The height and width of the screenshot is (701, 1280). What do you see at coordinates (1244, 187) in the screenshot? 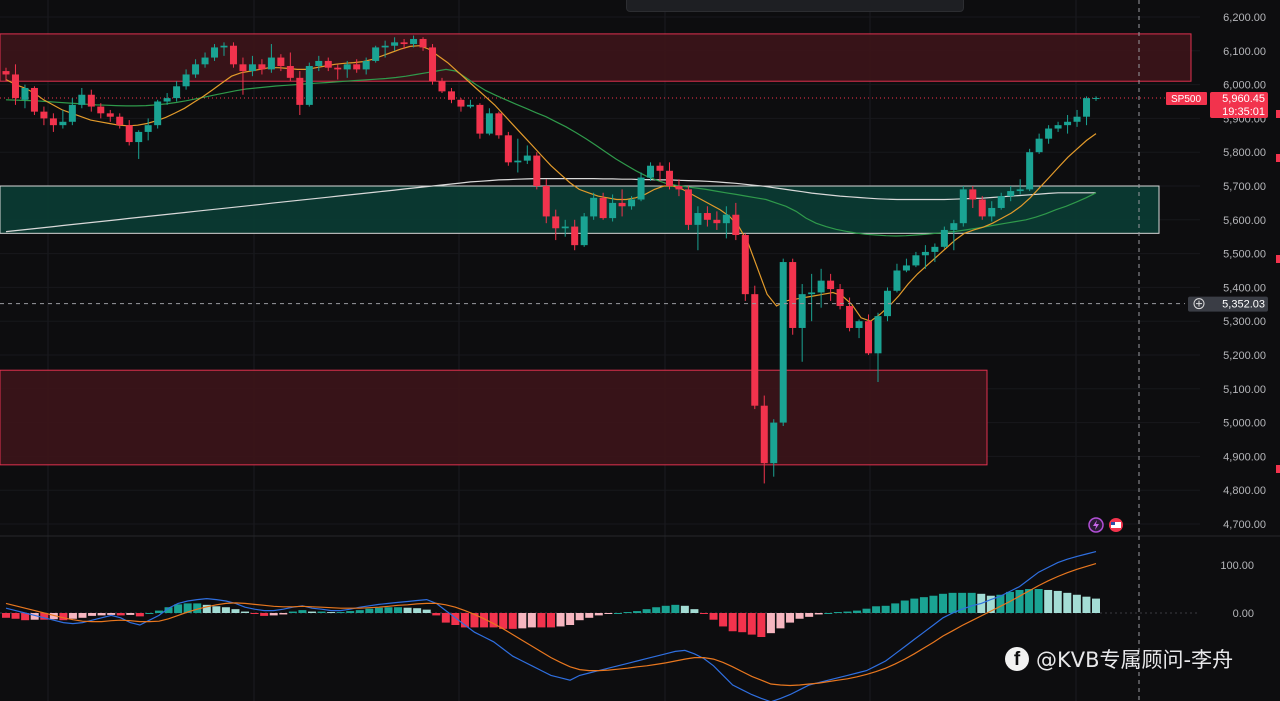
I see `y-tick-label: 5,700.00` at bounding box center [1244, 187].